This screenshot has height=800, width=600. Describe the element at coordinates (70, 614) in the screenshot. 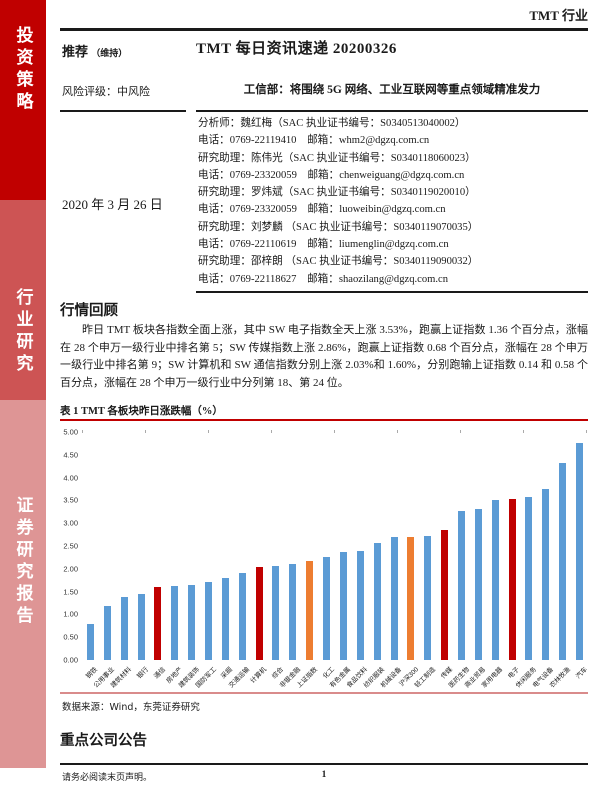

I see `y-axis-tick-label: 1.00` at that location.